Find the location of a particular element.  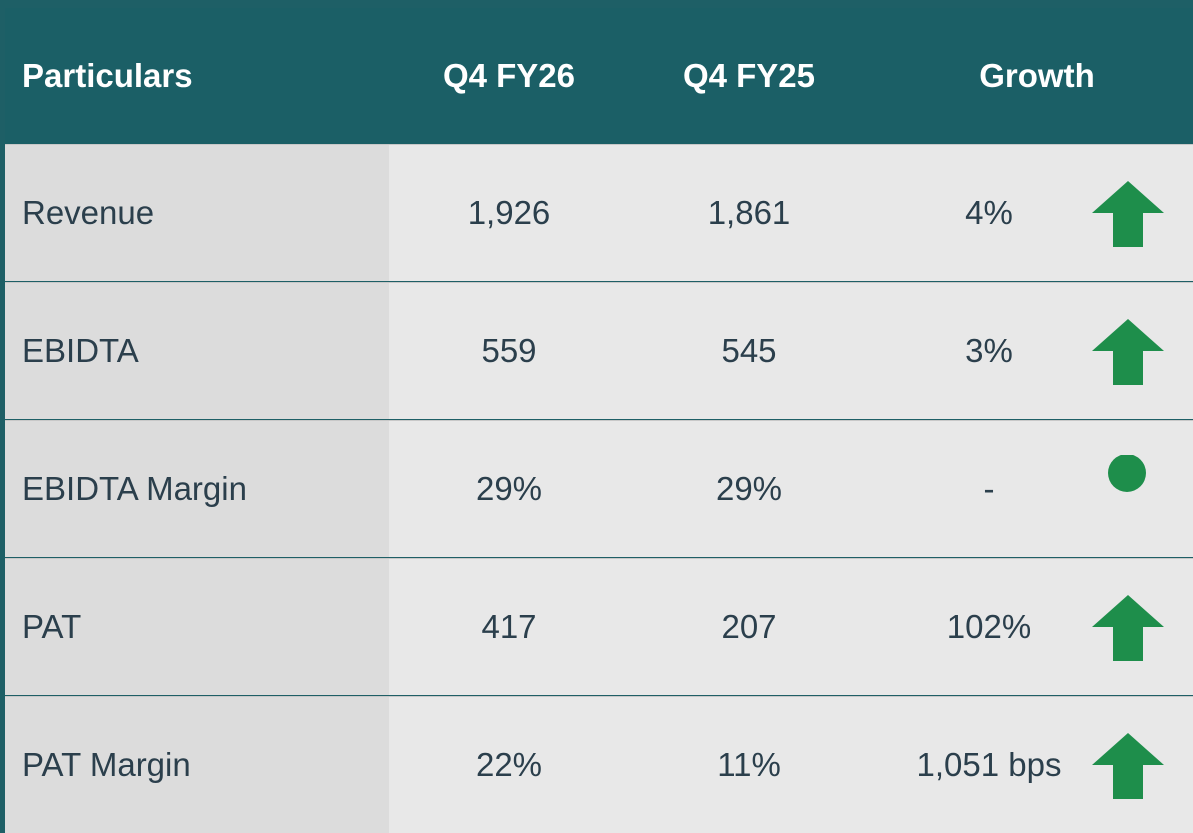

neutral-dot-icon is located at coordinates (1127, 473).